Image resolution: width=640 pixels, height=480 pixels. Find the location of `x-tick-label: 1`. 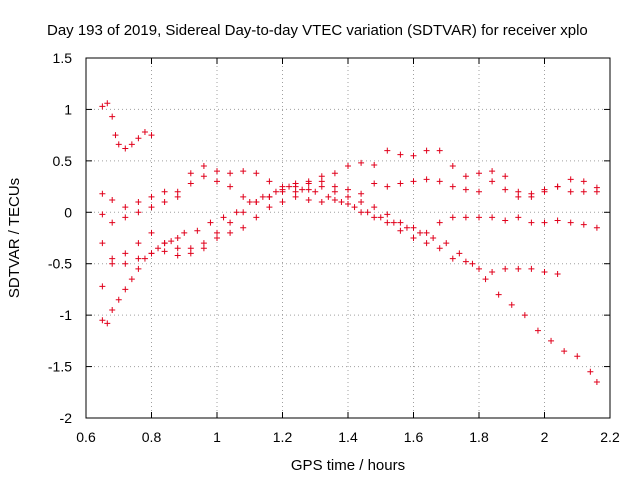

x-tick-label: 1 is located at coordinates (217, 437).